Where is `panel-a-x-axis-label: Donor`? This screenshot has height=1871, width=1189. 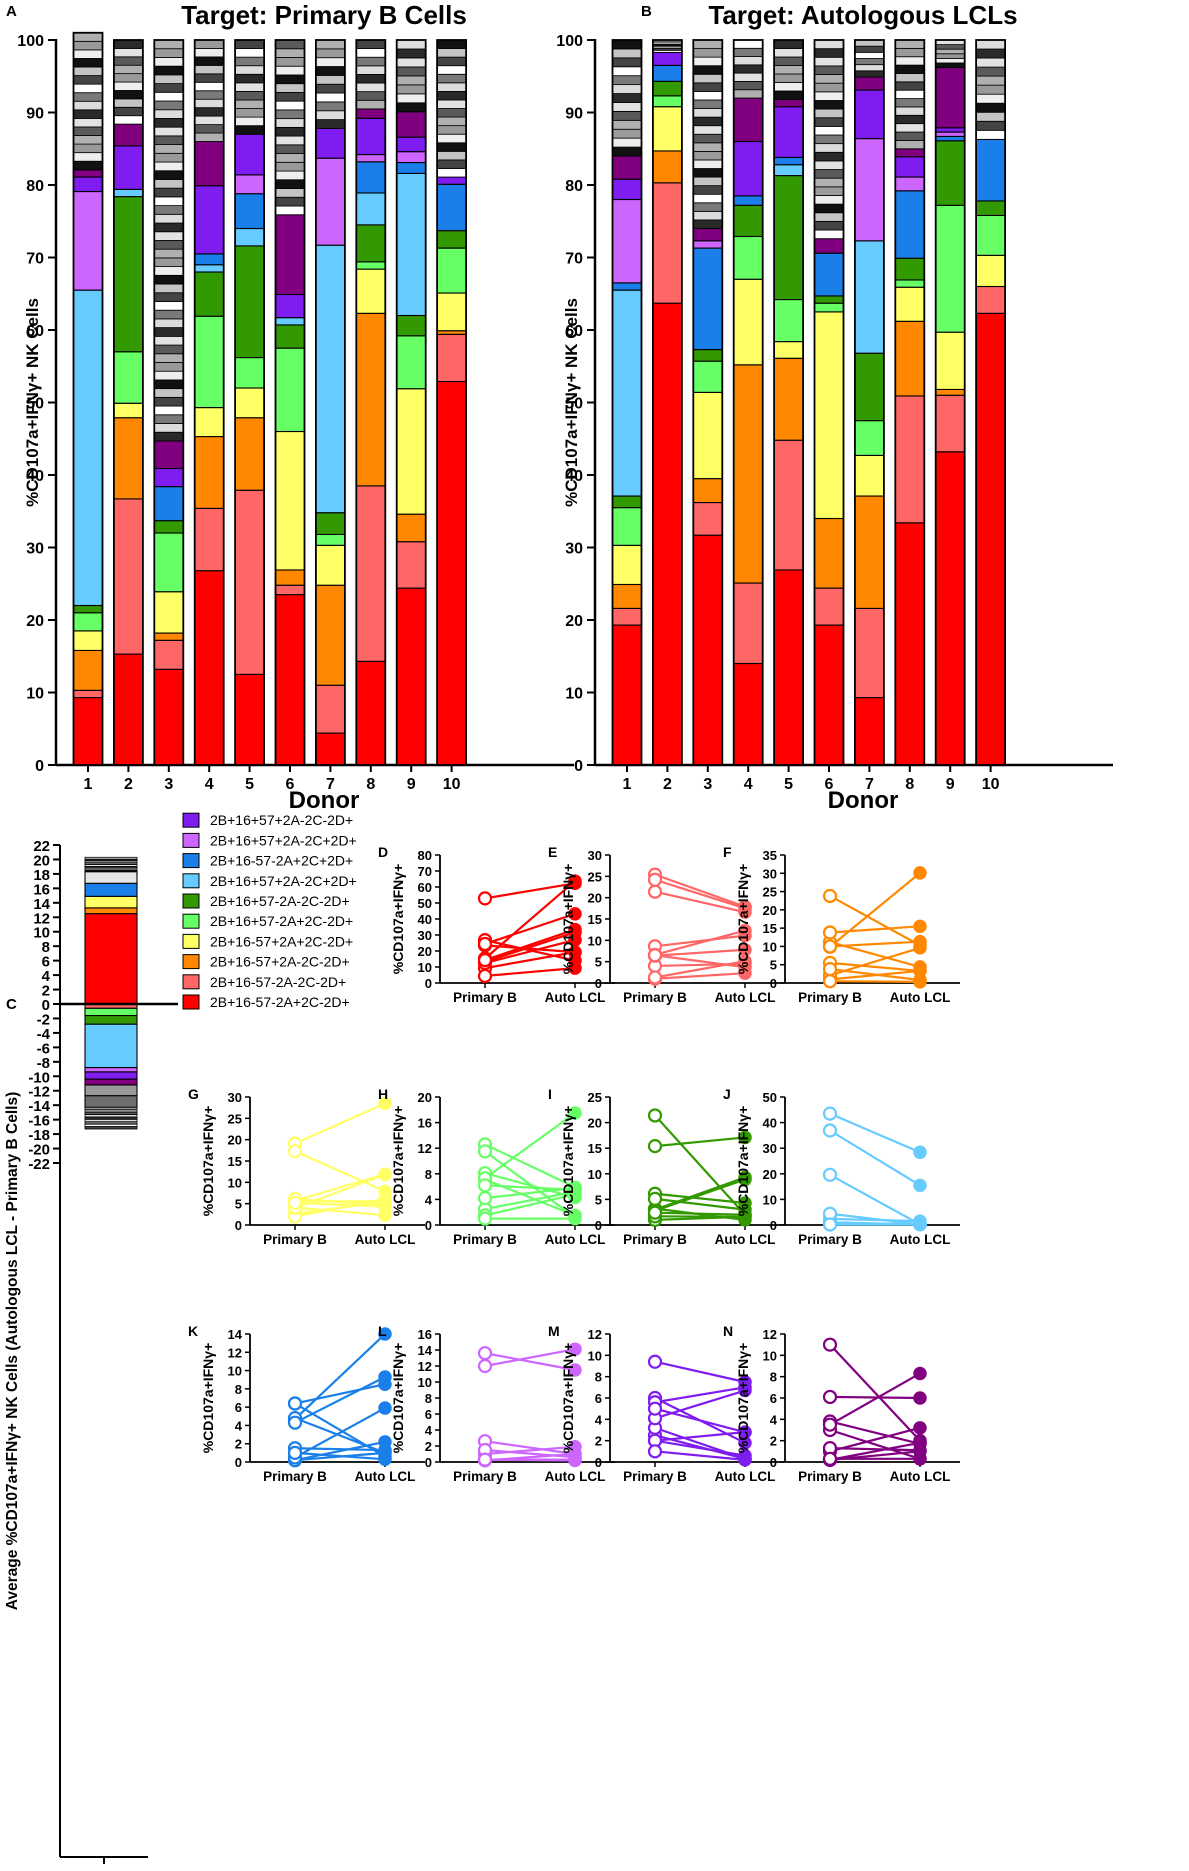 panel-a-x-axis-label: Donor is located at coordinates (324, 800).